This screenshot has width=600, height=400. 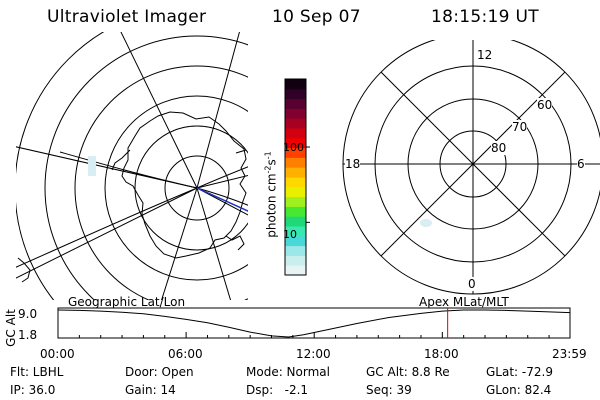 I want to click on x-tick-label: 23:59, so click(x=569, y=354).